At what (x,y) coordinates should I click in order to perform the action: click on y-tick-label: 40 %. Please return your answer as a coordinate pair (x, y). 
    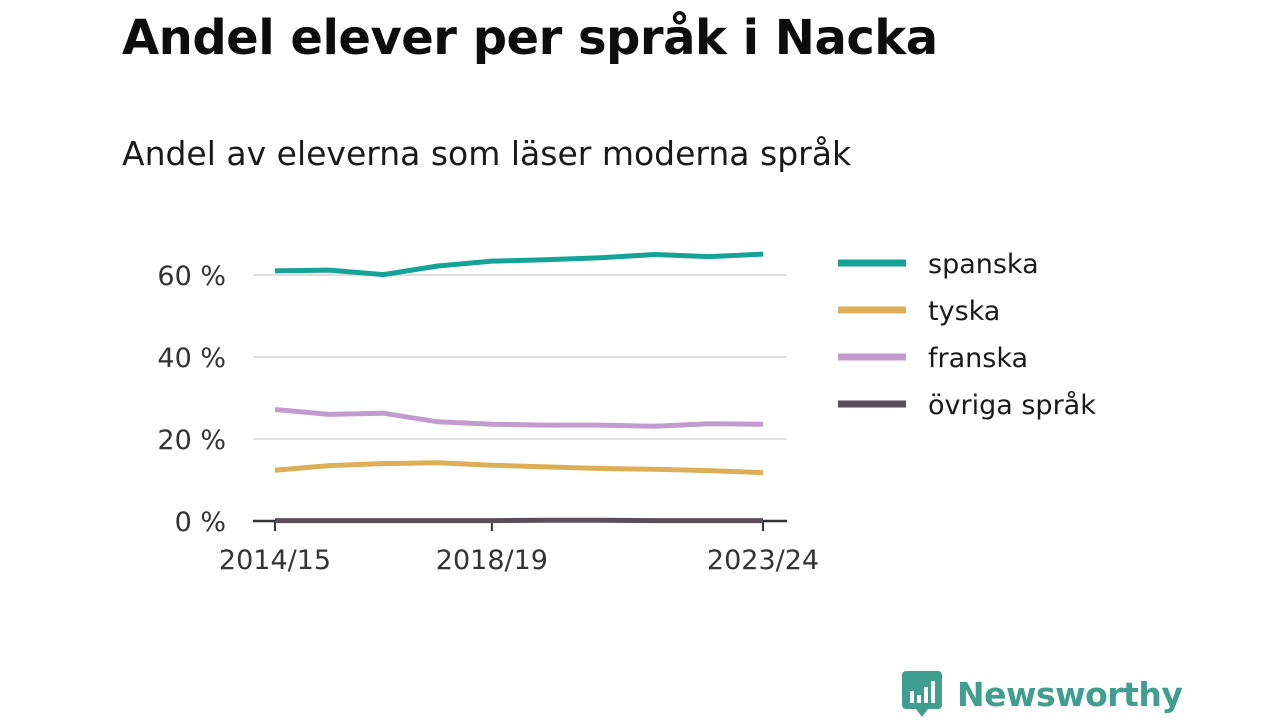
    Looking at the image, I should click on (191, 358).